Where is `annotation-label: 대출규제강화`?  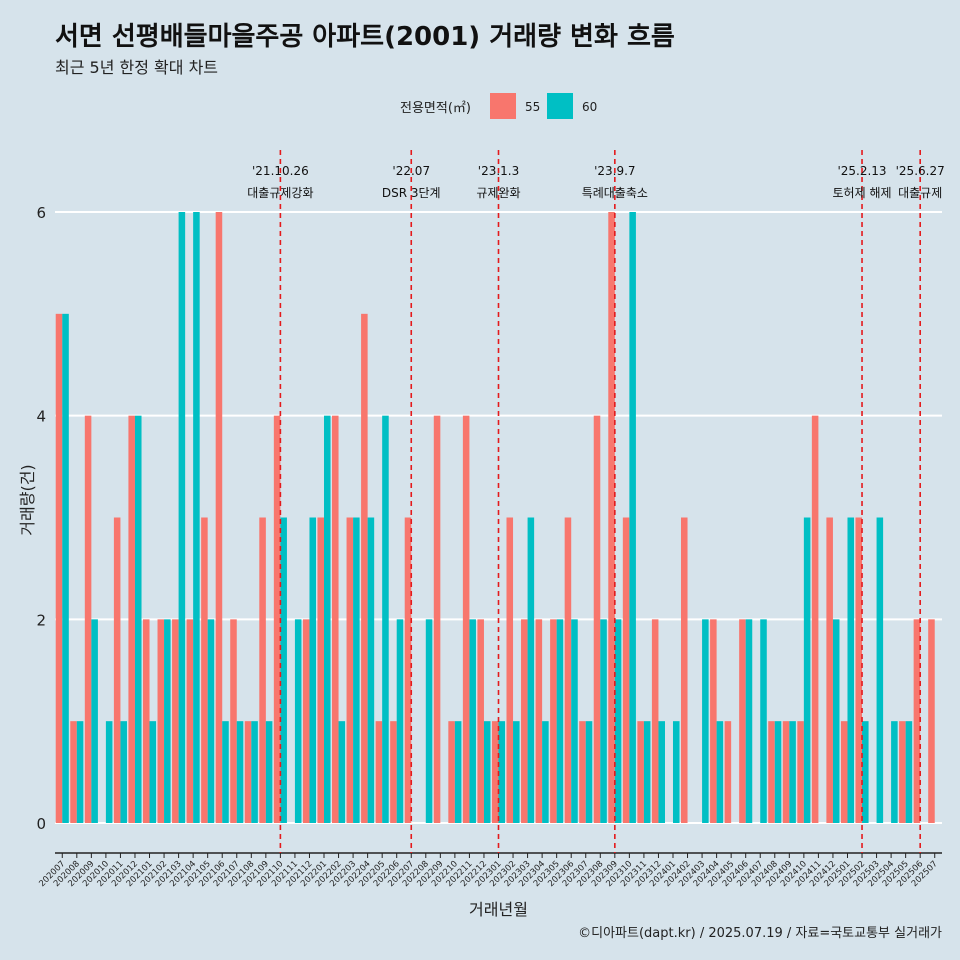 annotation-label: 대출규제강화 is located at coordinates (280, 193).